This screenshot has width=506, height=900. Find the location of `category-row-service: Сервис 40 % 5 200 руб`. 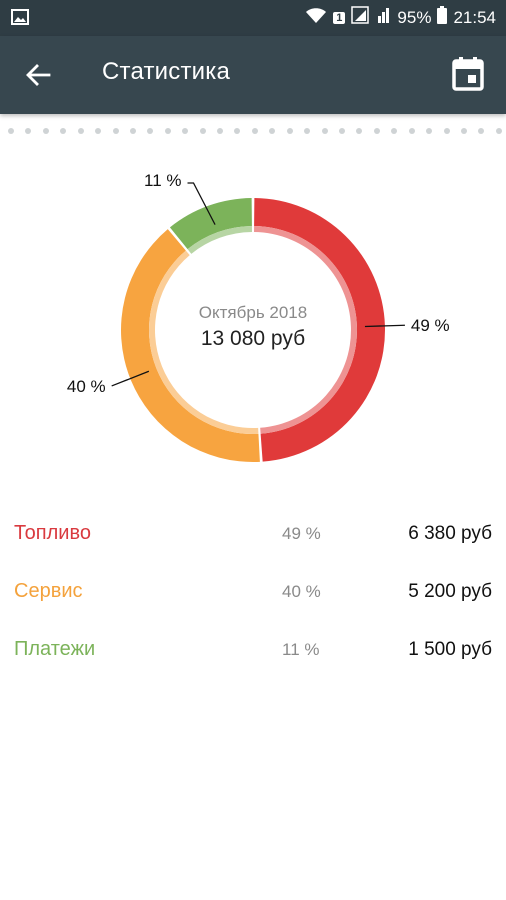

category-row-service: Сервис 40 % 5 200 руб is located at coordinates (253, 595).